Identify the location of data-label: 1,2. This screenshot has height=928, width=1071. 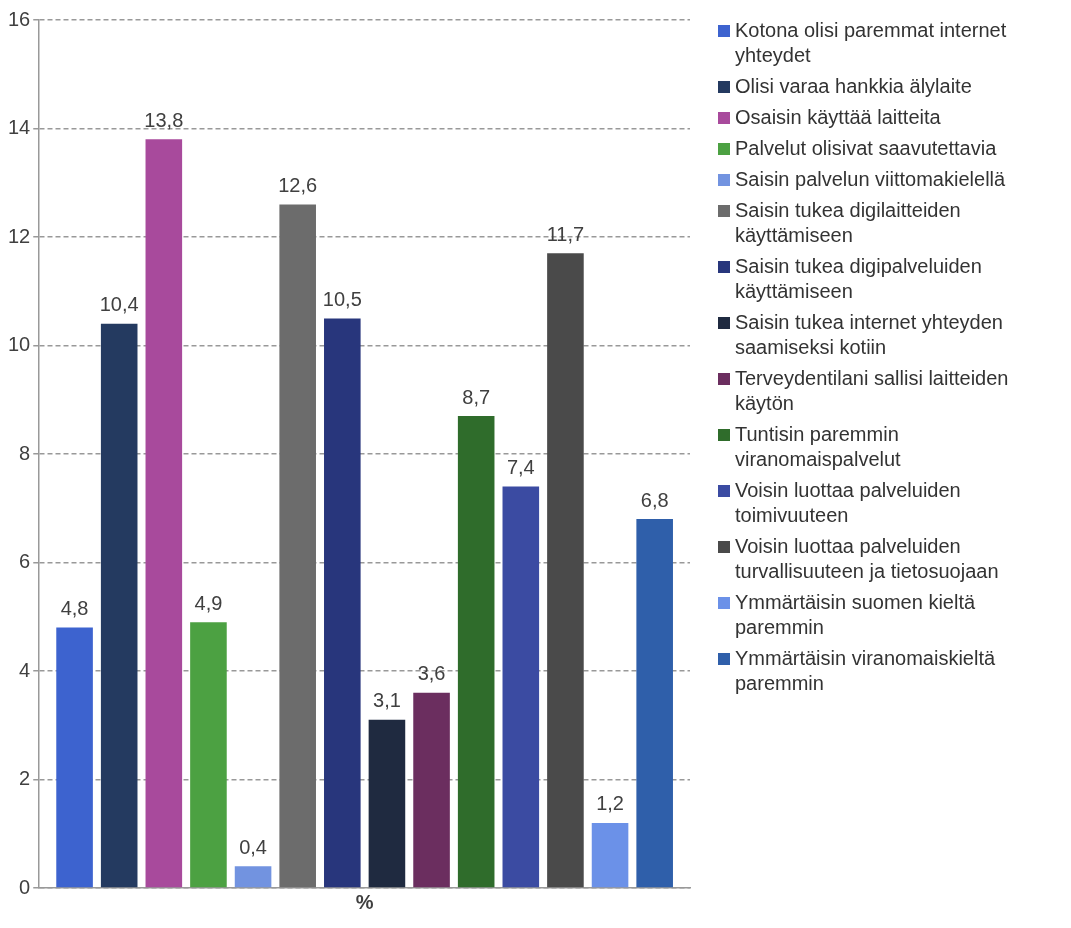
(610, 803).